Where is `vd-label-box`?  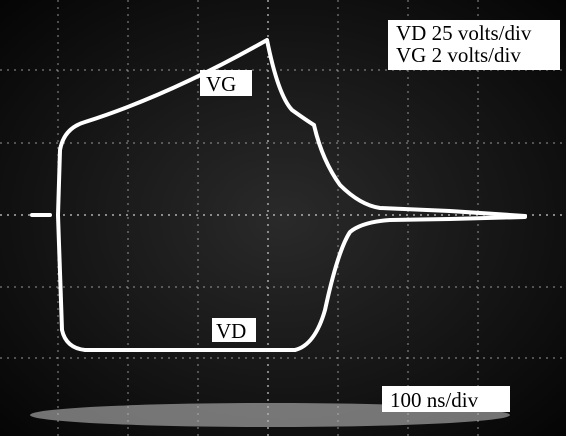 vd-label-box is located at coordinates (234, 330).